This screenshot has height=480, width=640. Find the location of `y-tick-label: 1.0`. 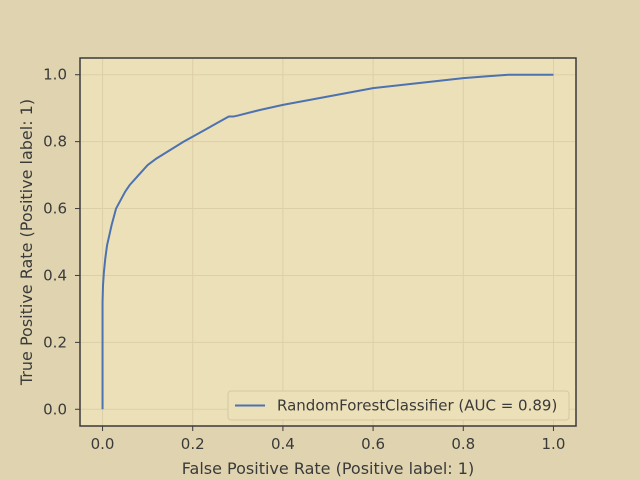

y-tick-label: 1.0 is located at coordinates (55, 75).